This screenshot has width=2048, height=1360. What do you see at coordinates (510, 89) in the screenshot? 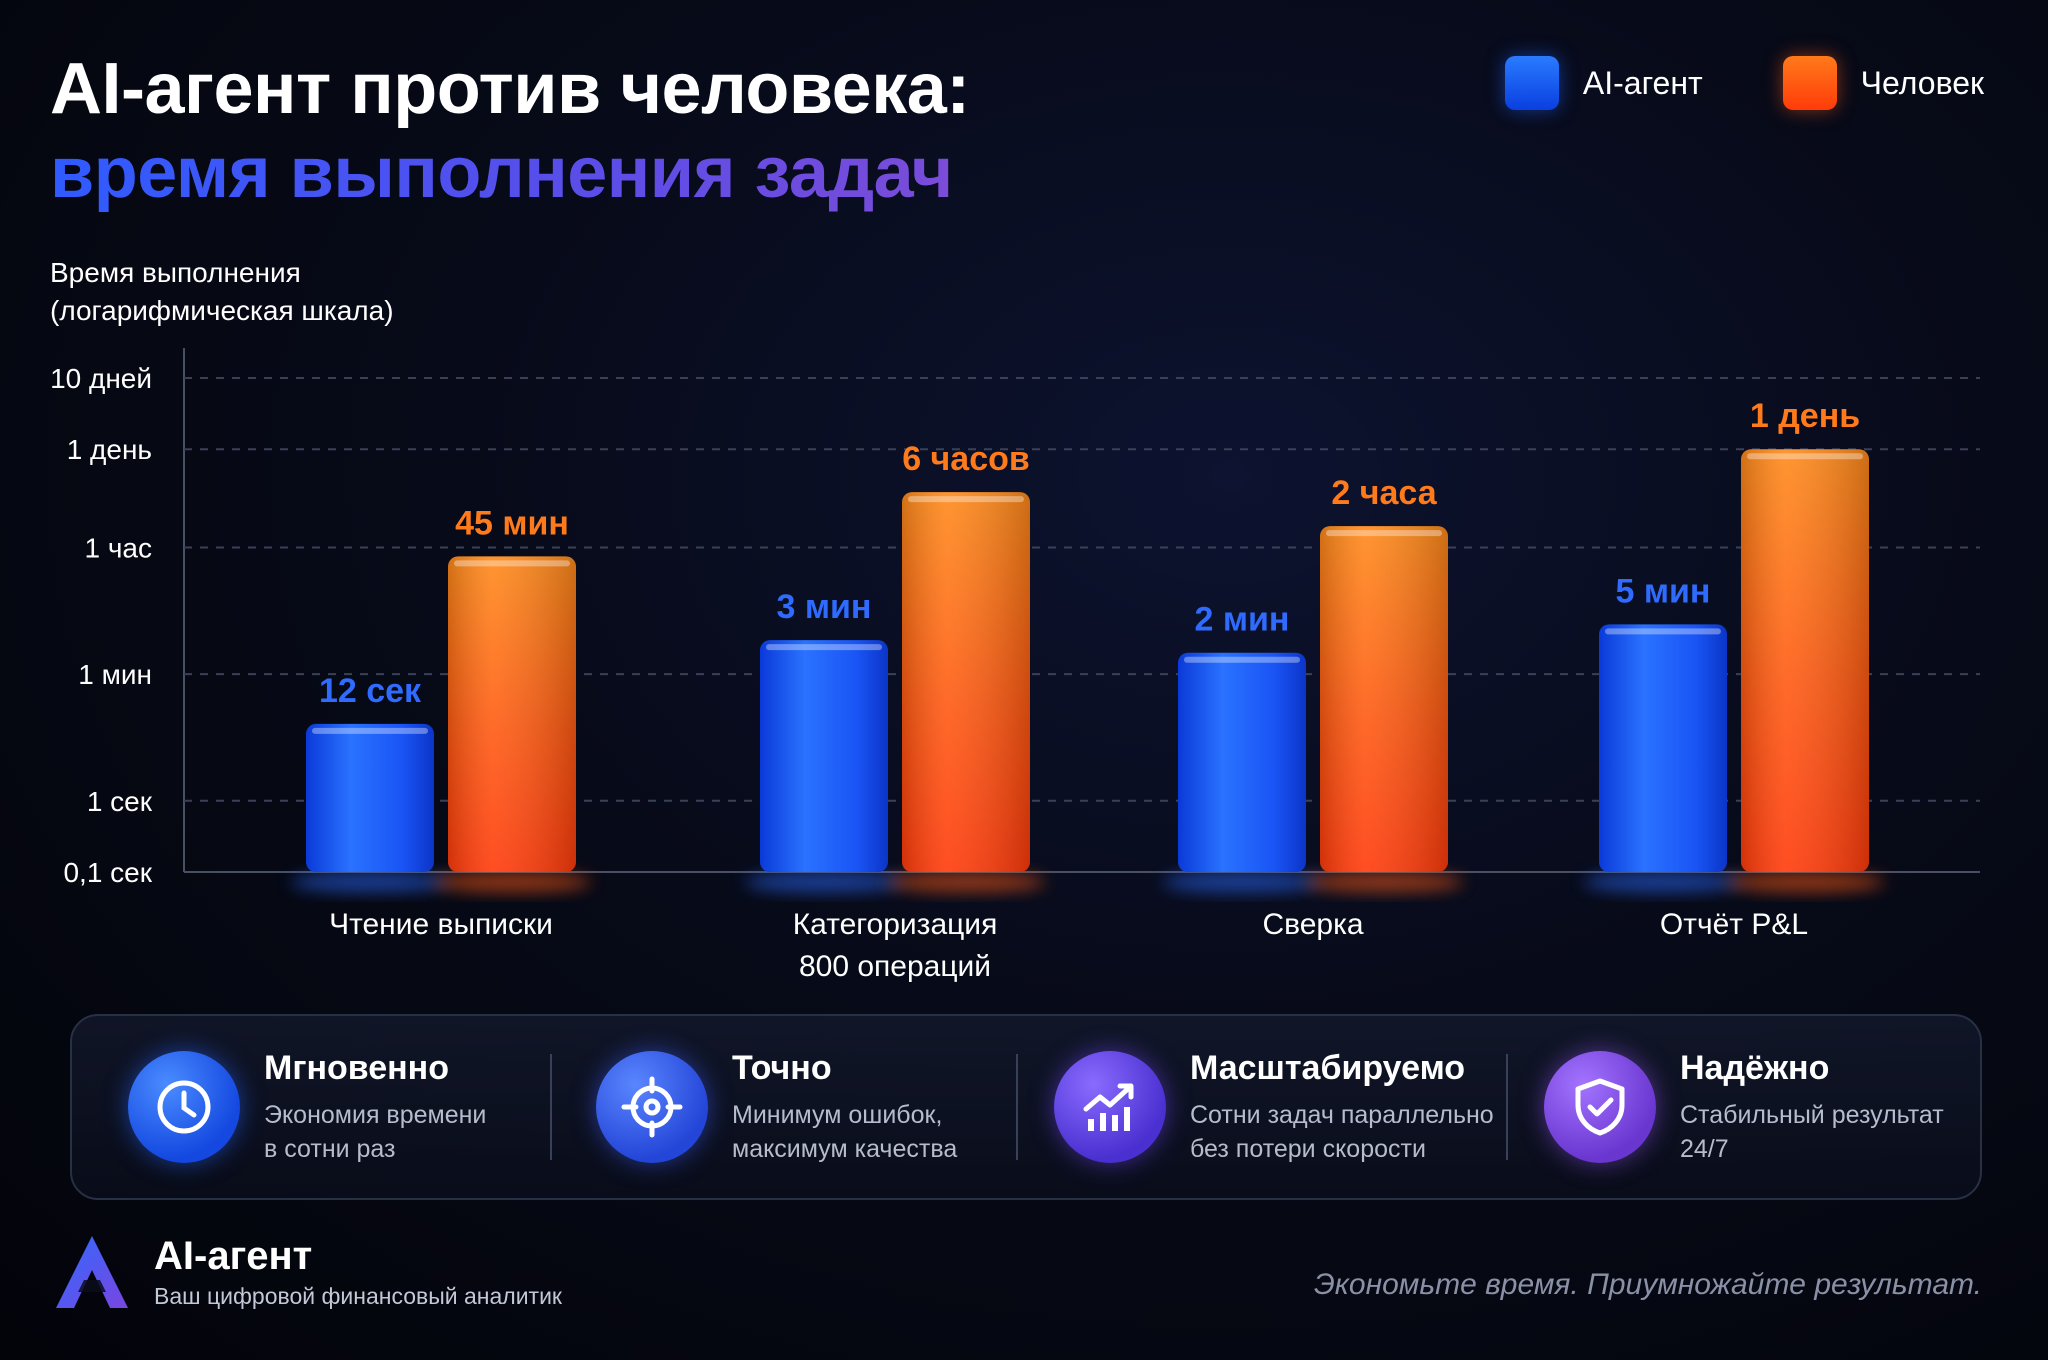
I see `page-title: AI-агент против человека:` at bounding box center [510, 89].